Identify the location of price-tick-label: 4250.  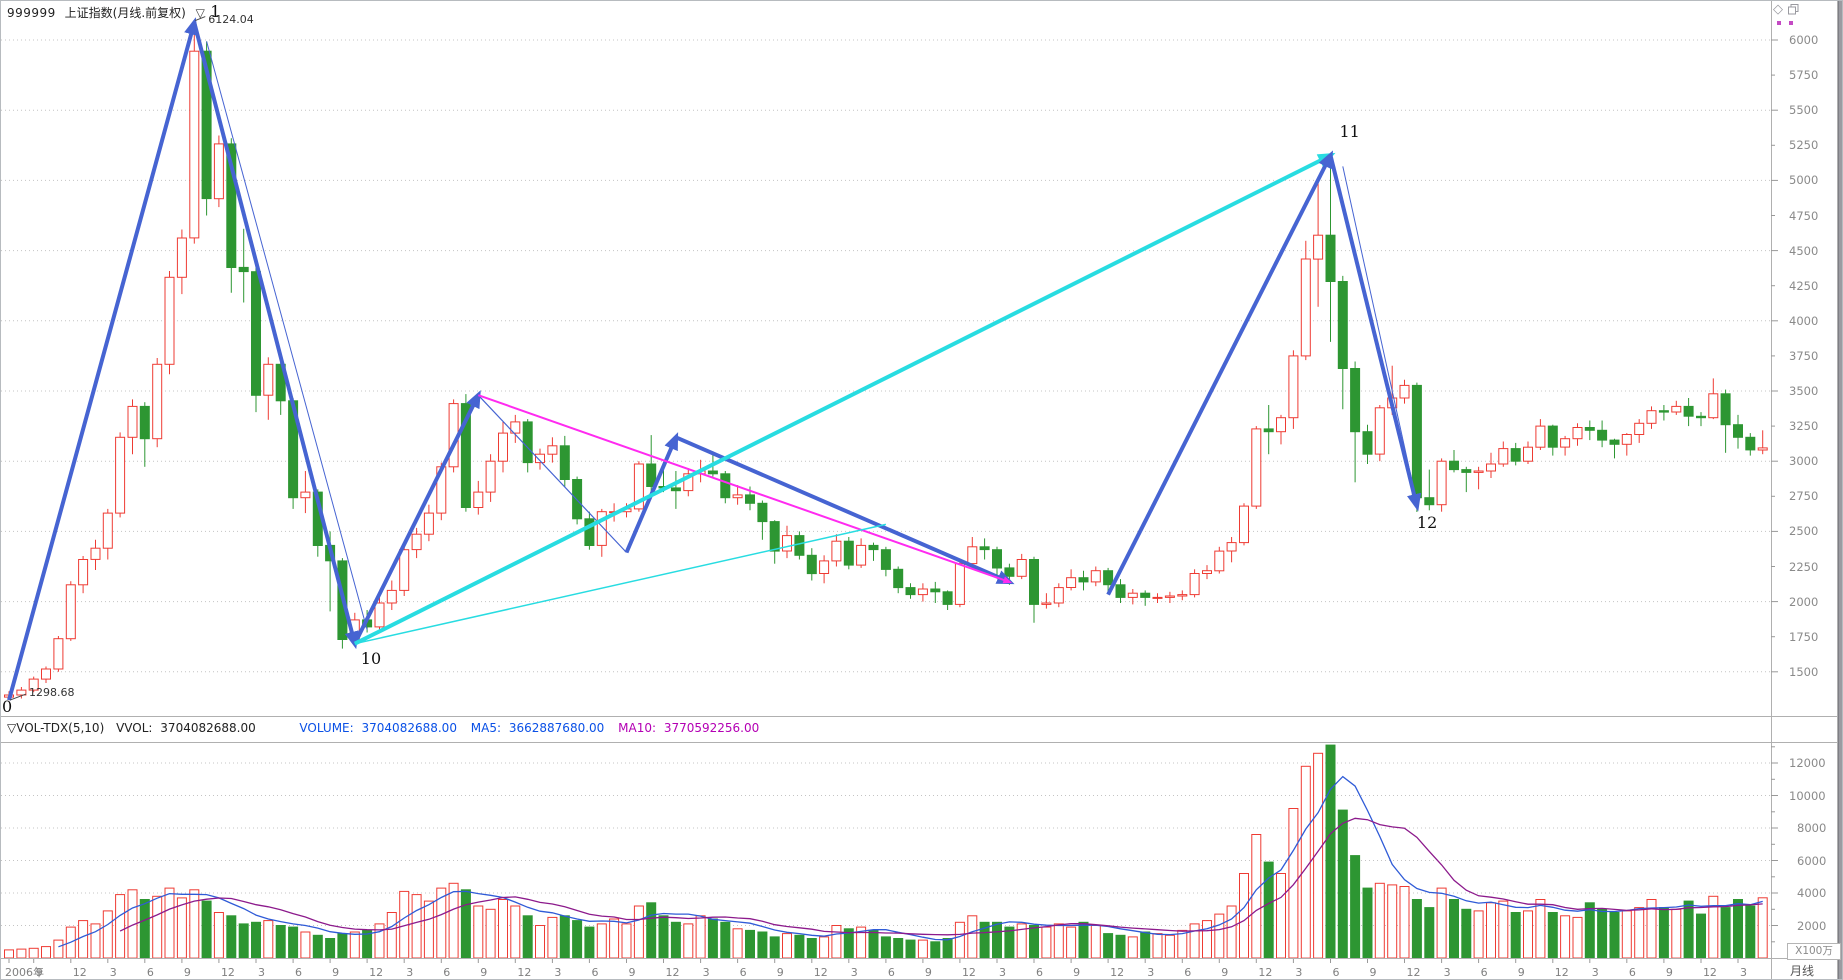
(1804, 285).